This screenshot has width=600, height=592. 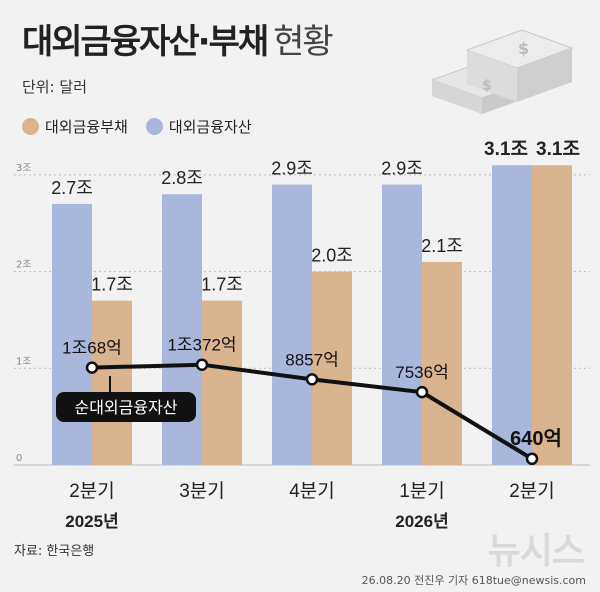 What do you see at coordinates (72, 188) in the screenshot?
I see `bar-value-label: 2.7조` at bounding box center [72, 188].